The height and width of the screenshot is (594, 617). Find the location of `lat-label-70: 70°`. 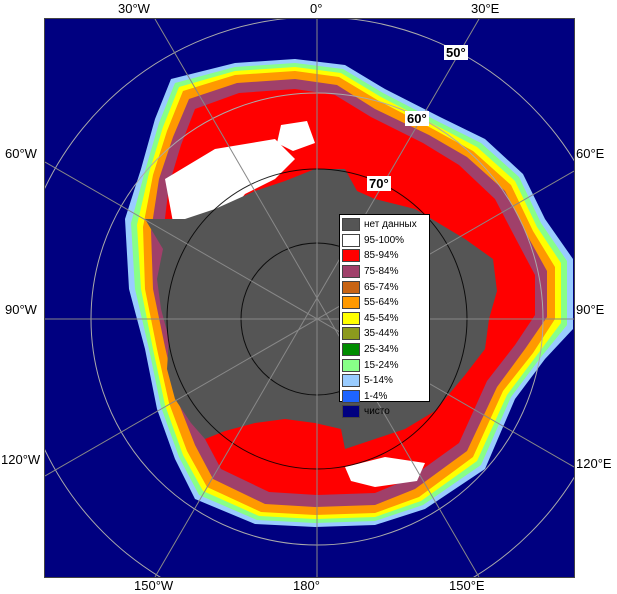

lat-label-70: 70° is located at coordinates (379, 183).